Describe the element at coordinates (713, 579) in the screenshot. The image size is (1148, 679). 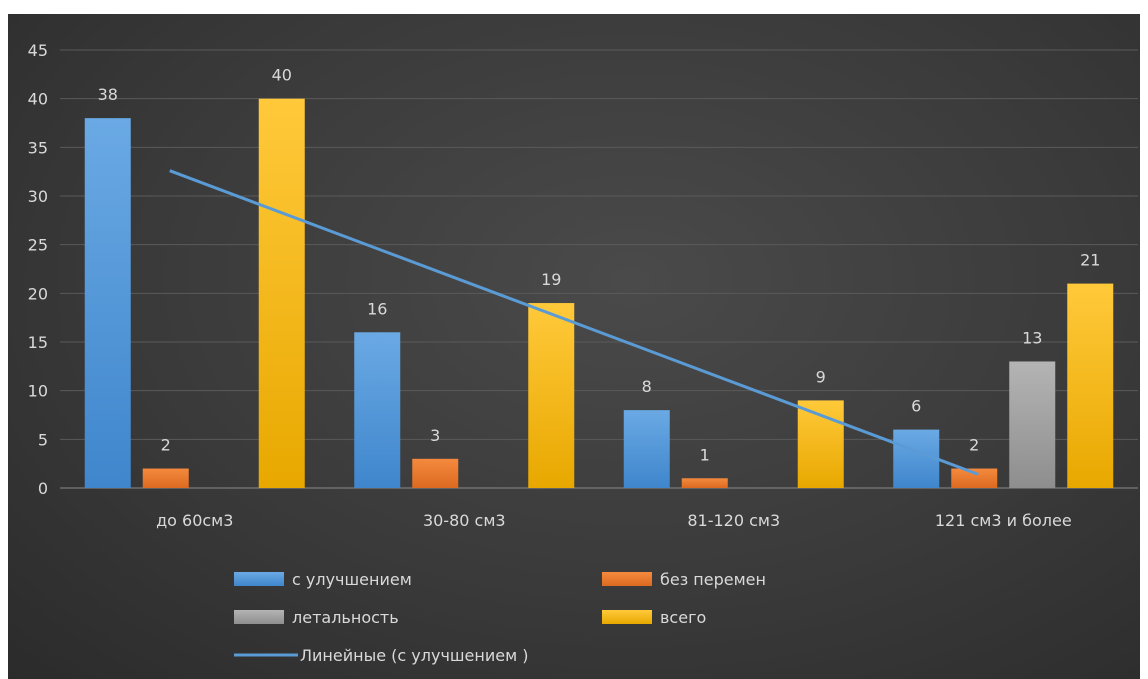
I see `legend-label: без перемен` at that location.